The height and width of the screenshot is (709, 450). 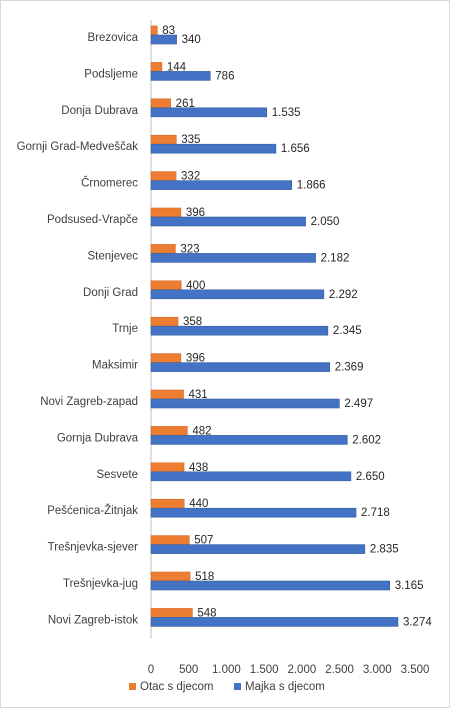 I want to click on category-label: Trnje, so click(x=125, y=329).